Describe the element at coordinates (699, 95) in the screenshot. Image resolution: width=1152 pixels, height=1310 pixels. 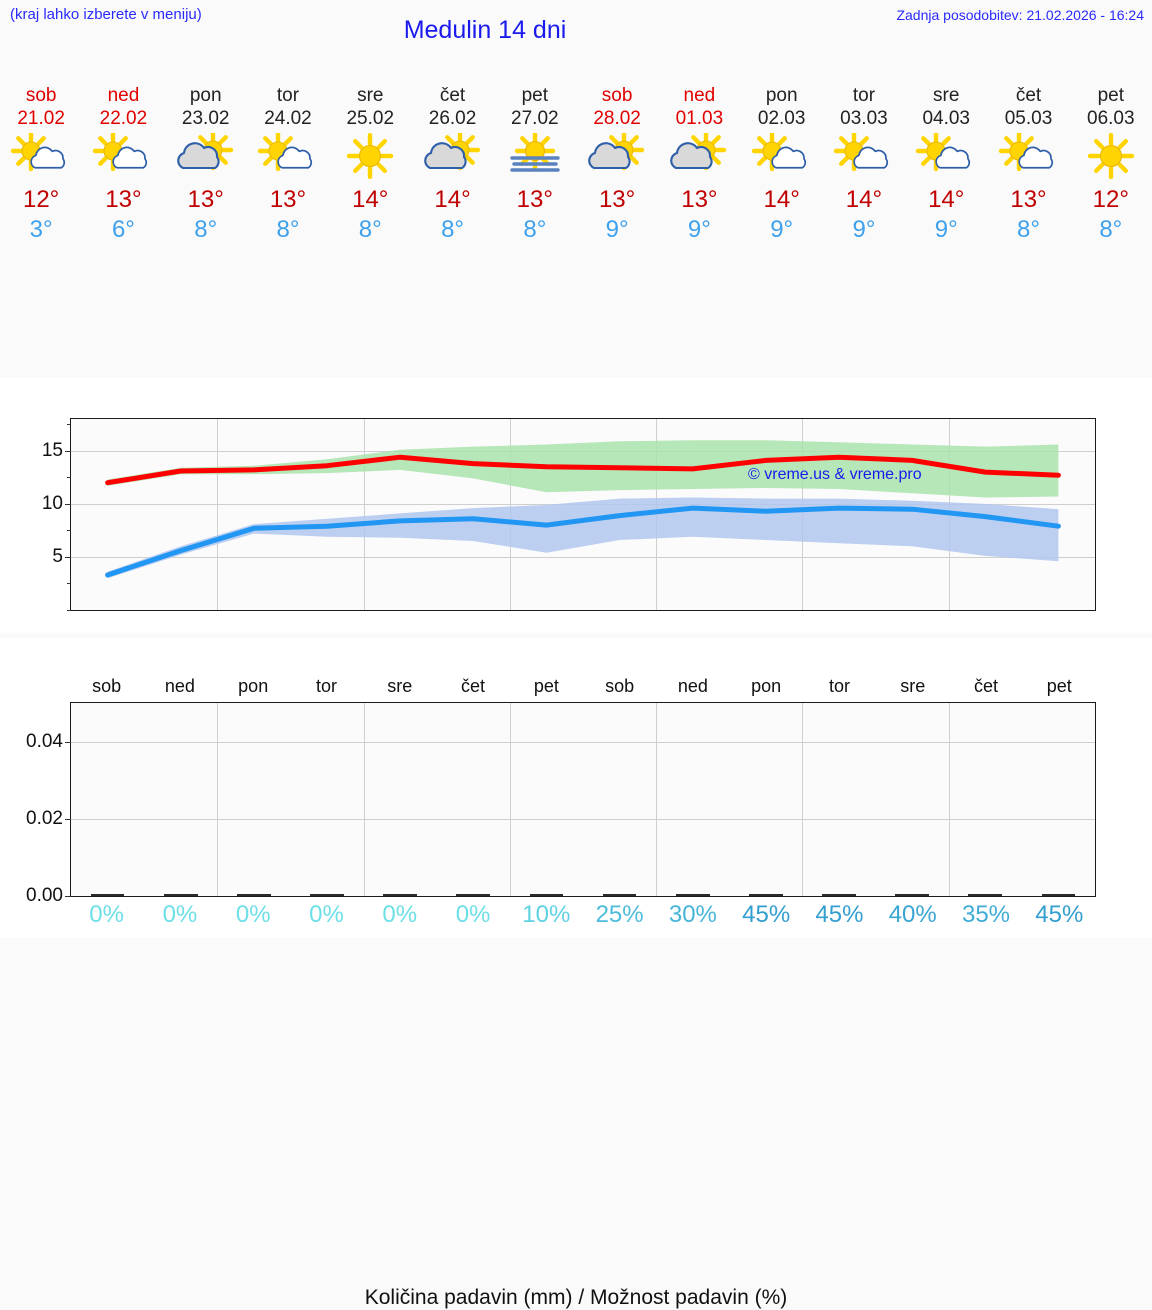
I see `day-of-week-label: ned` at that location.